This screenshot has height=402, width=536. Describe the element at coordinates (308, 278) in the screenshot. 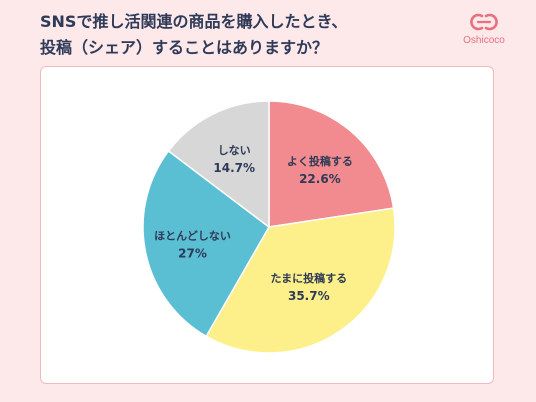

I see `slice-label-2: たまに投稿する` at that location.